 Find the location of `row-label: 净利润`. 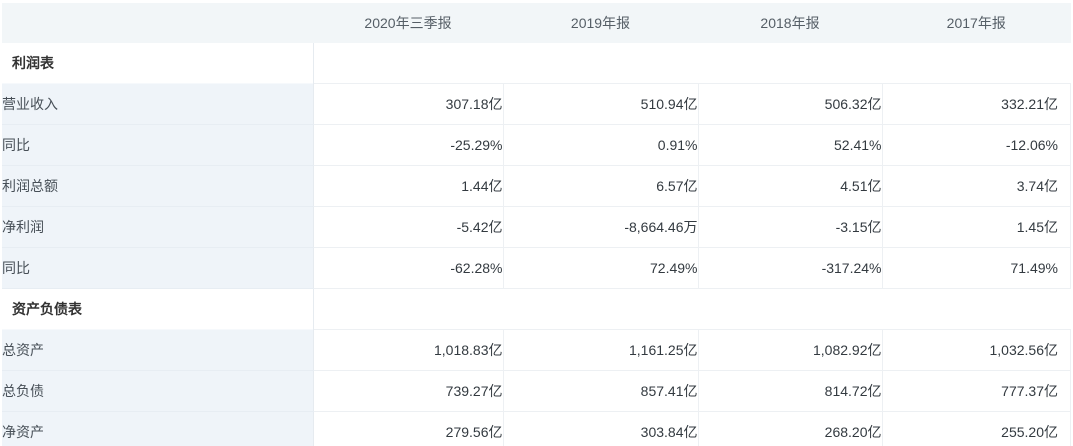

row-label: 净利润 is located at coordinates (158, 227).